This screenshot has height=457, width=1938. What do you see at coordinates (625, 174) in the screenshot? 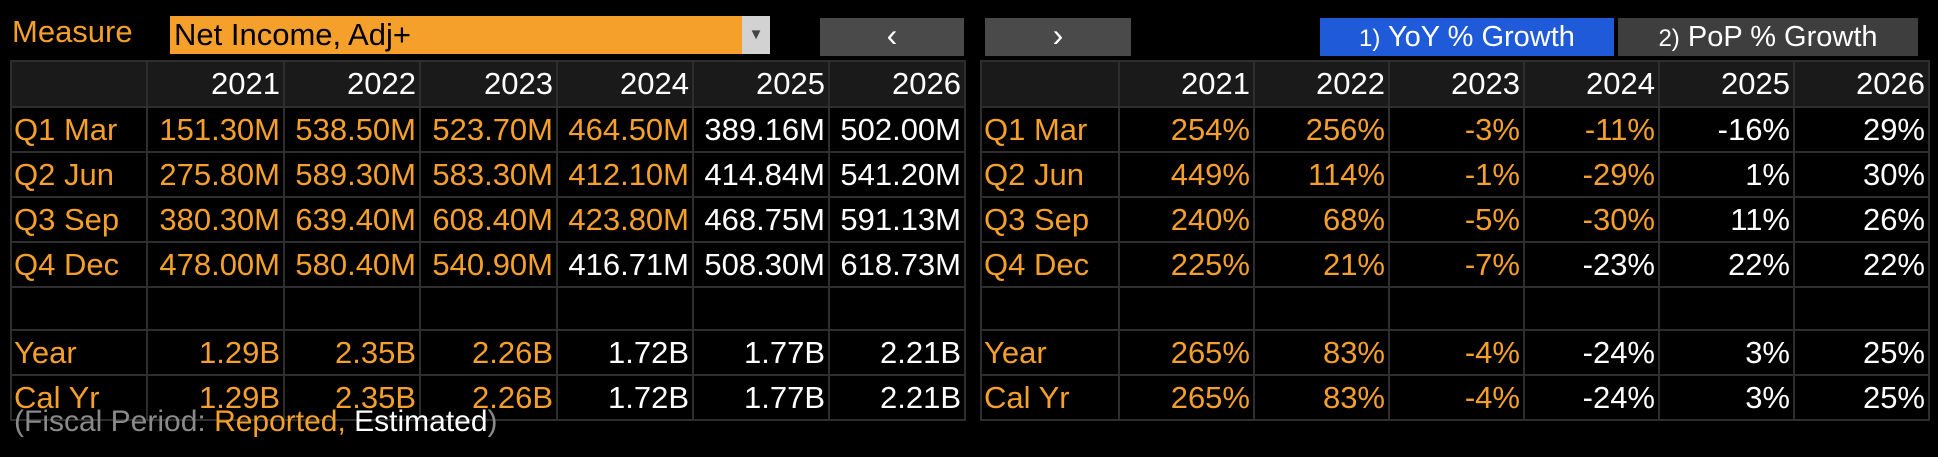
I see `table-cell: 412.10M` at bounding box center [625, 174].